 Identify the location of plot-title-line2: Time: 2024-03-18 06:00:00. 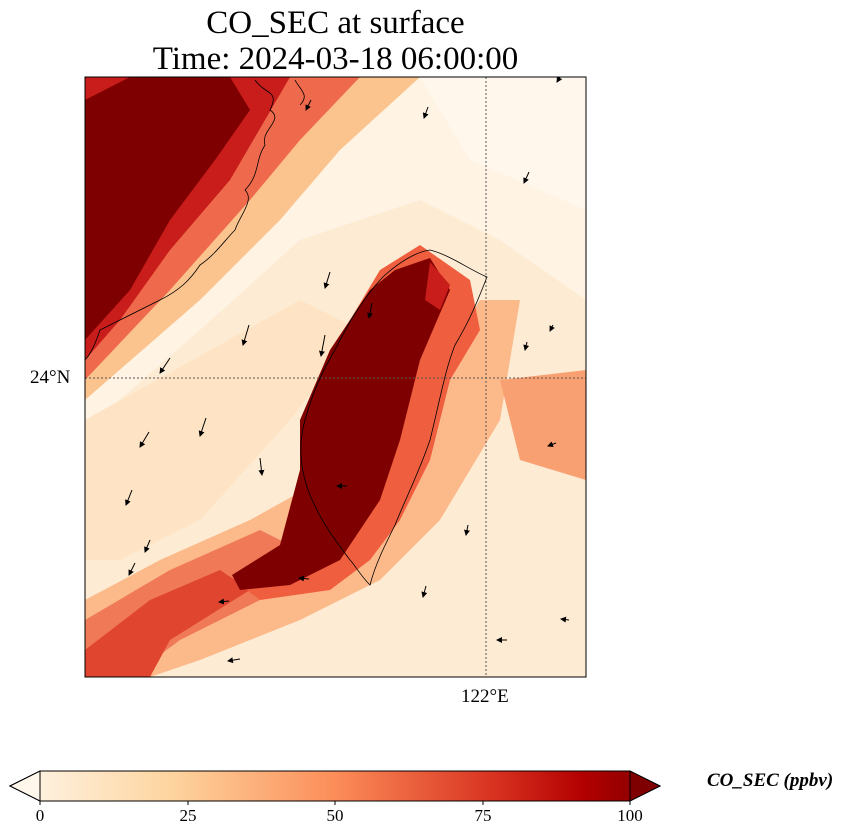
(335, 59).